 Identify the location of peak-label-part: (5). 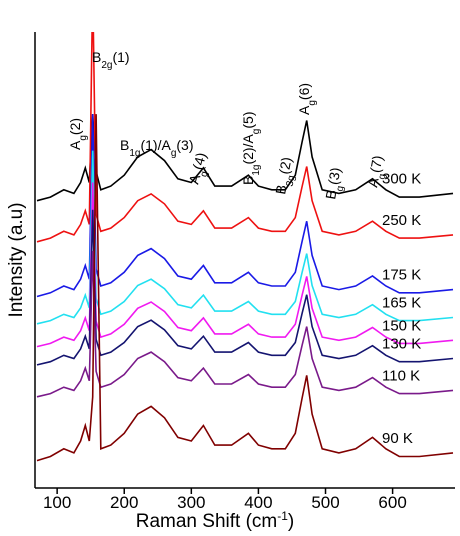
(248, 120).